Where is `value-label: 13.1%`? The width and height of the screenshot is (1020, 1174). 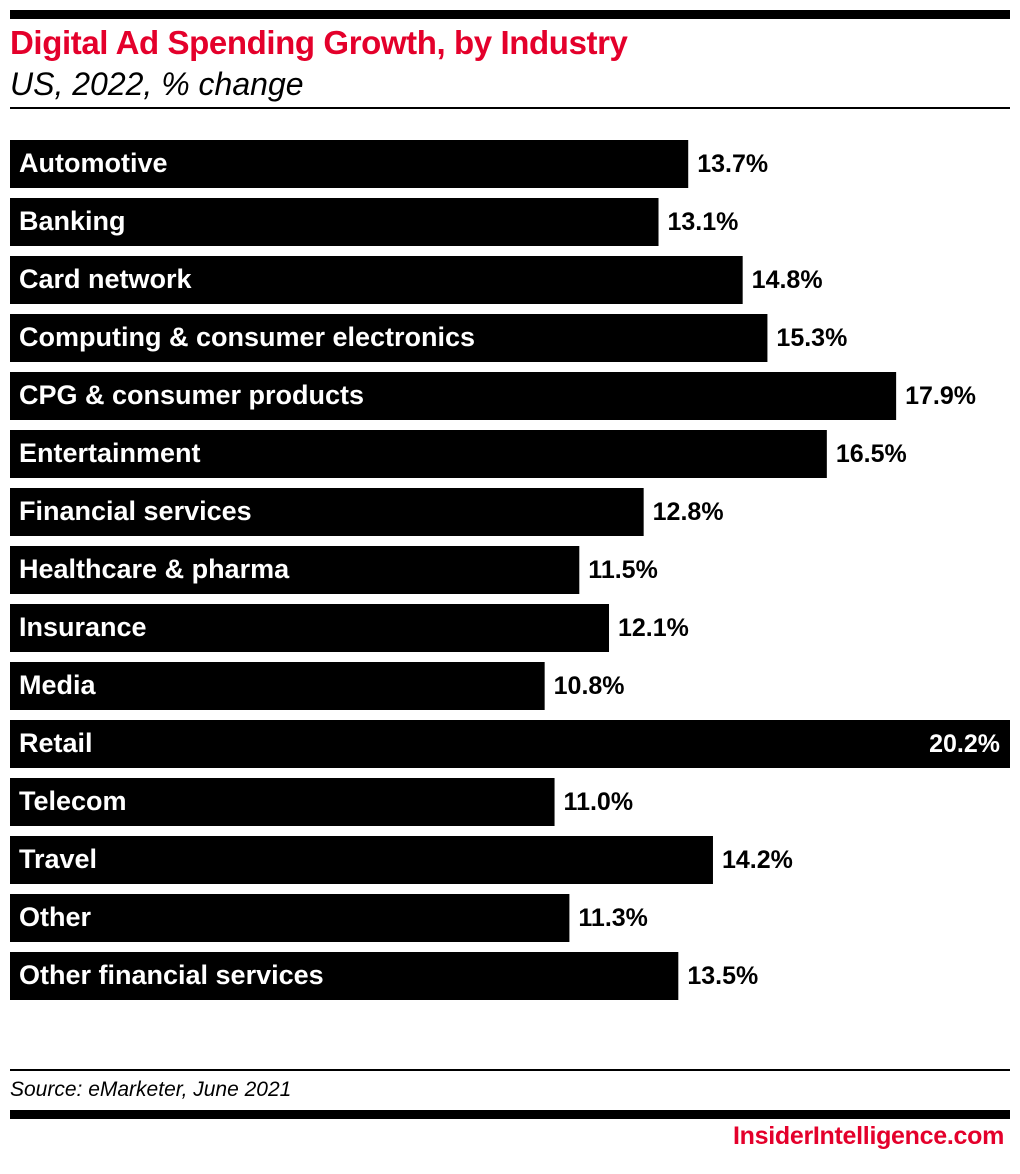
value-label: 13.1% is located at coordinates (703, 222).